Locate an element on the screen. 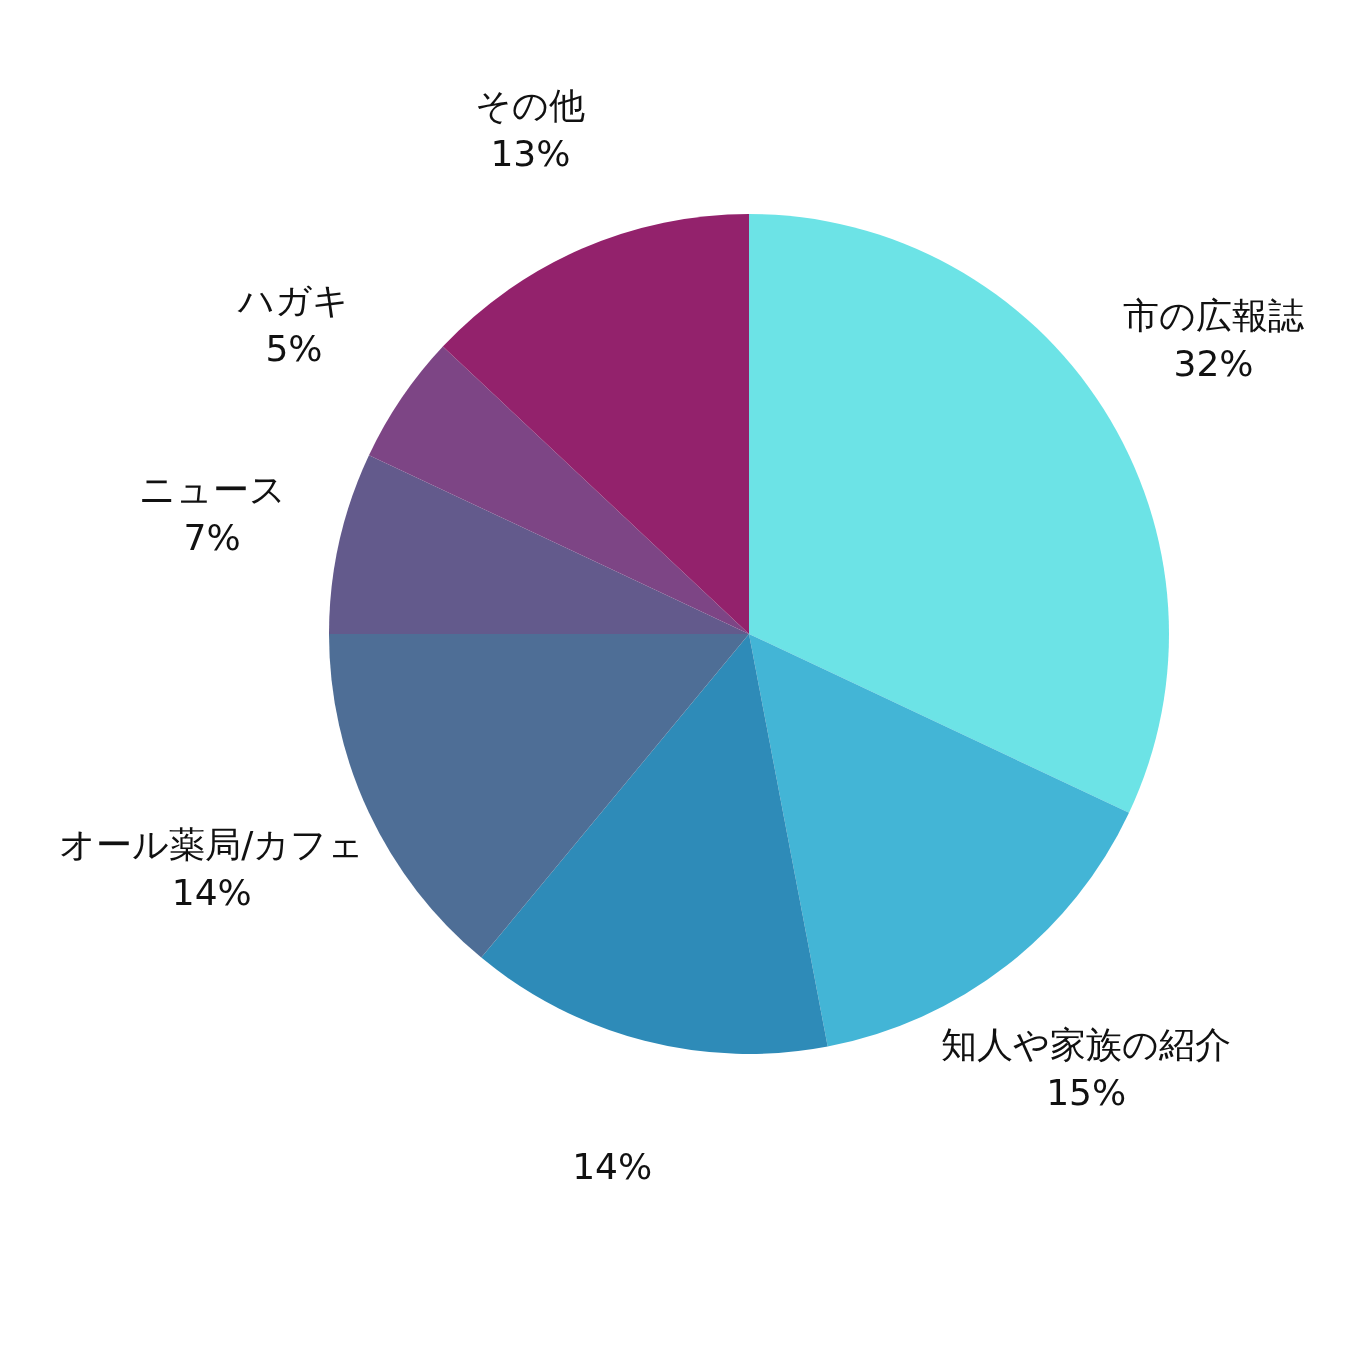  slice-label: その他 is located at coordinates (530, 105).